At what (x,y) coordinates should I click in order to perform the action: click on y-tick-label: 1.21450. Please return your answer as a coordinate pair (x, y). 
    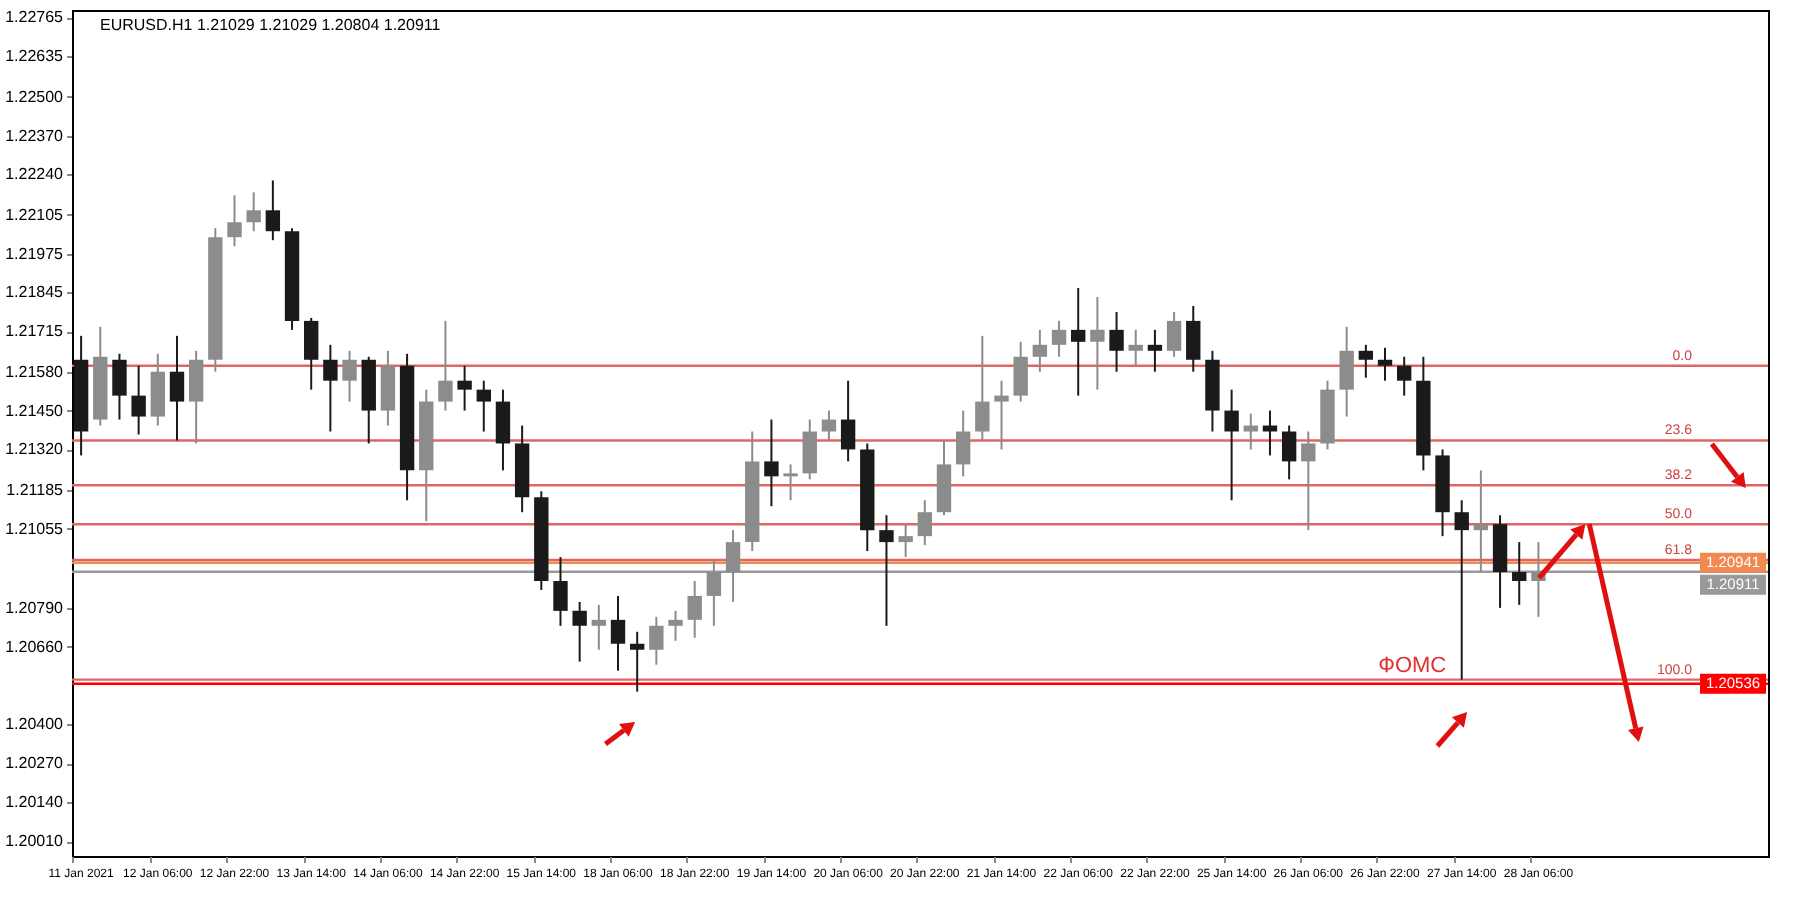
    Looking at the image, I should click on (35, 410).